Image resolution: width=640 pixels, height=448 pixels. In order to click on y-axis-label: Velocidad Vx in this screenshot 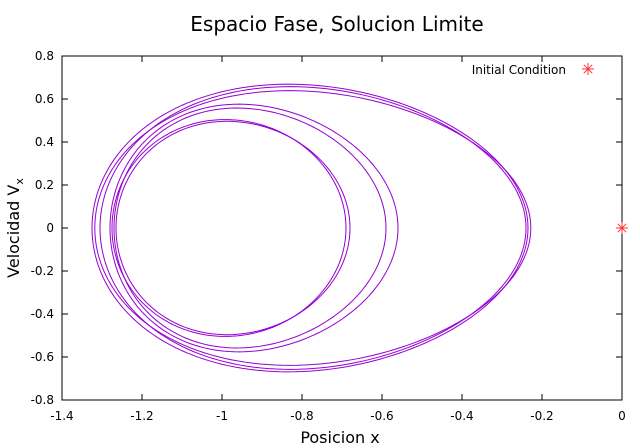, I will do `click(15, 228)`.